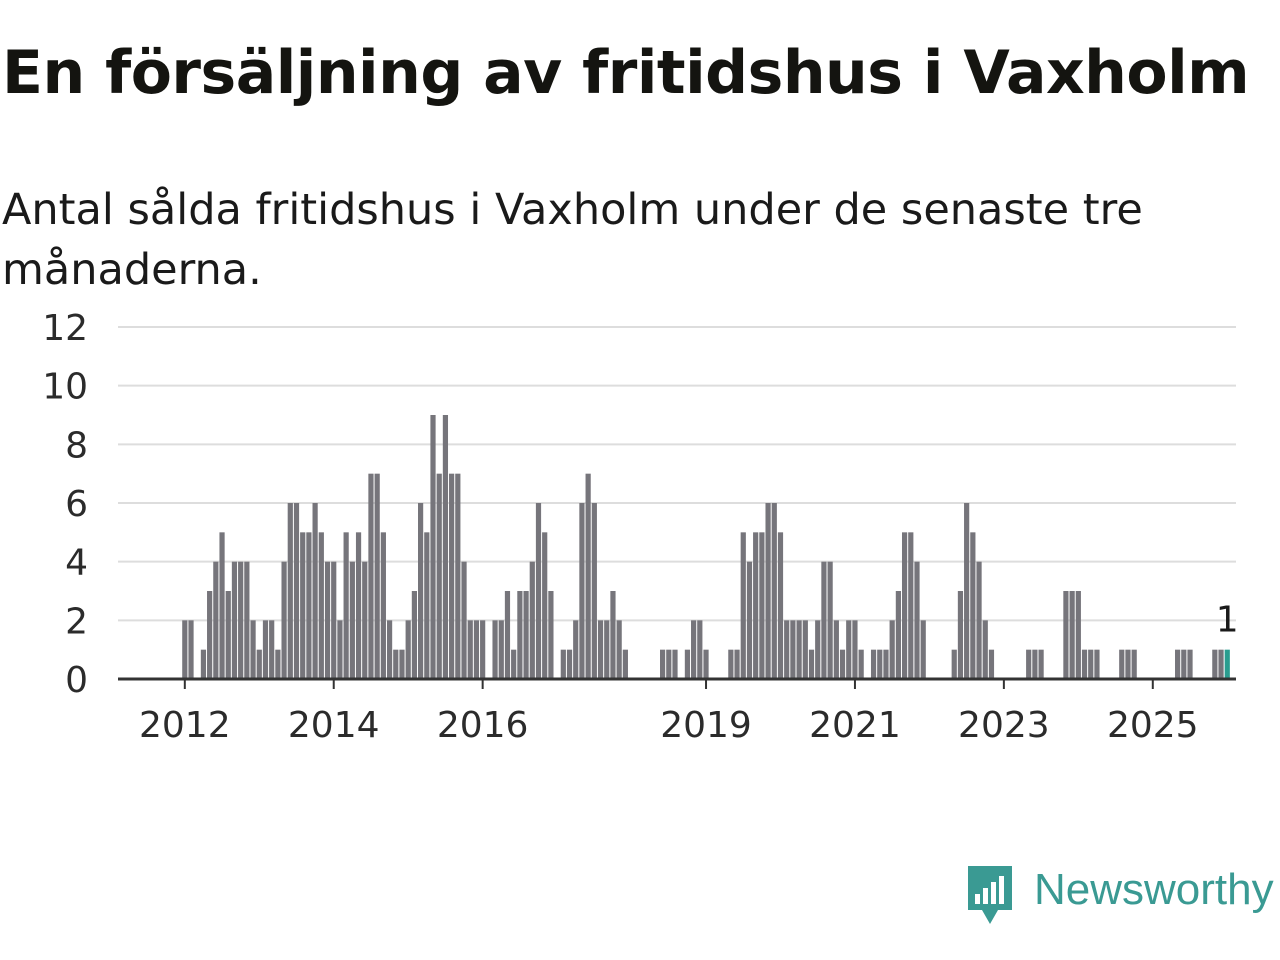 The width and height of the screenshot is (1280, 960). Describe the element at coordinates (76, 680) in the screenshot. I see `y-tick-label: 0` at that location.